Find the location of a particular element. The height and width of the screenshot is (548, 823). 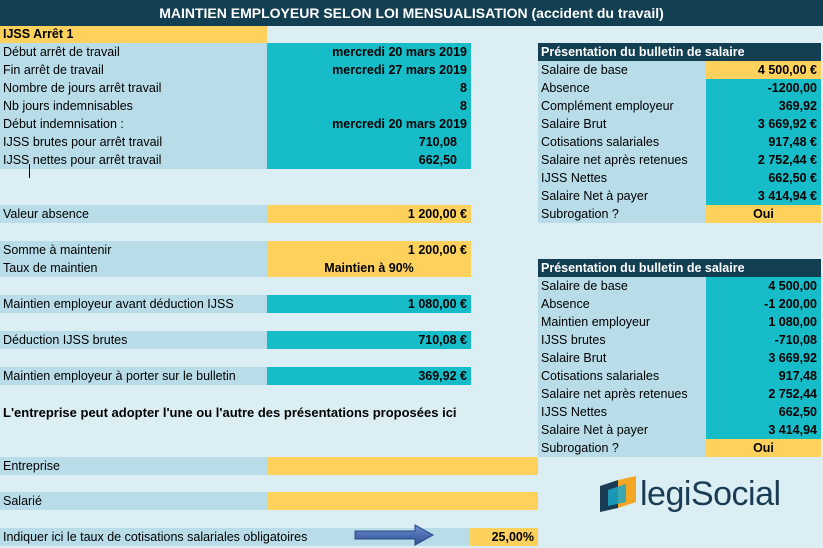

b2-label-salaire-base: Salaire de base is located at coordinates (622, 286).